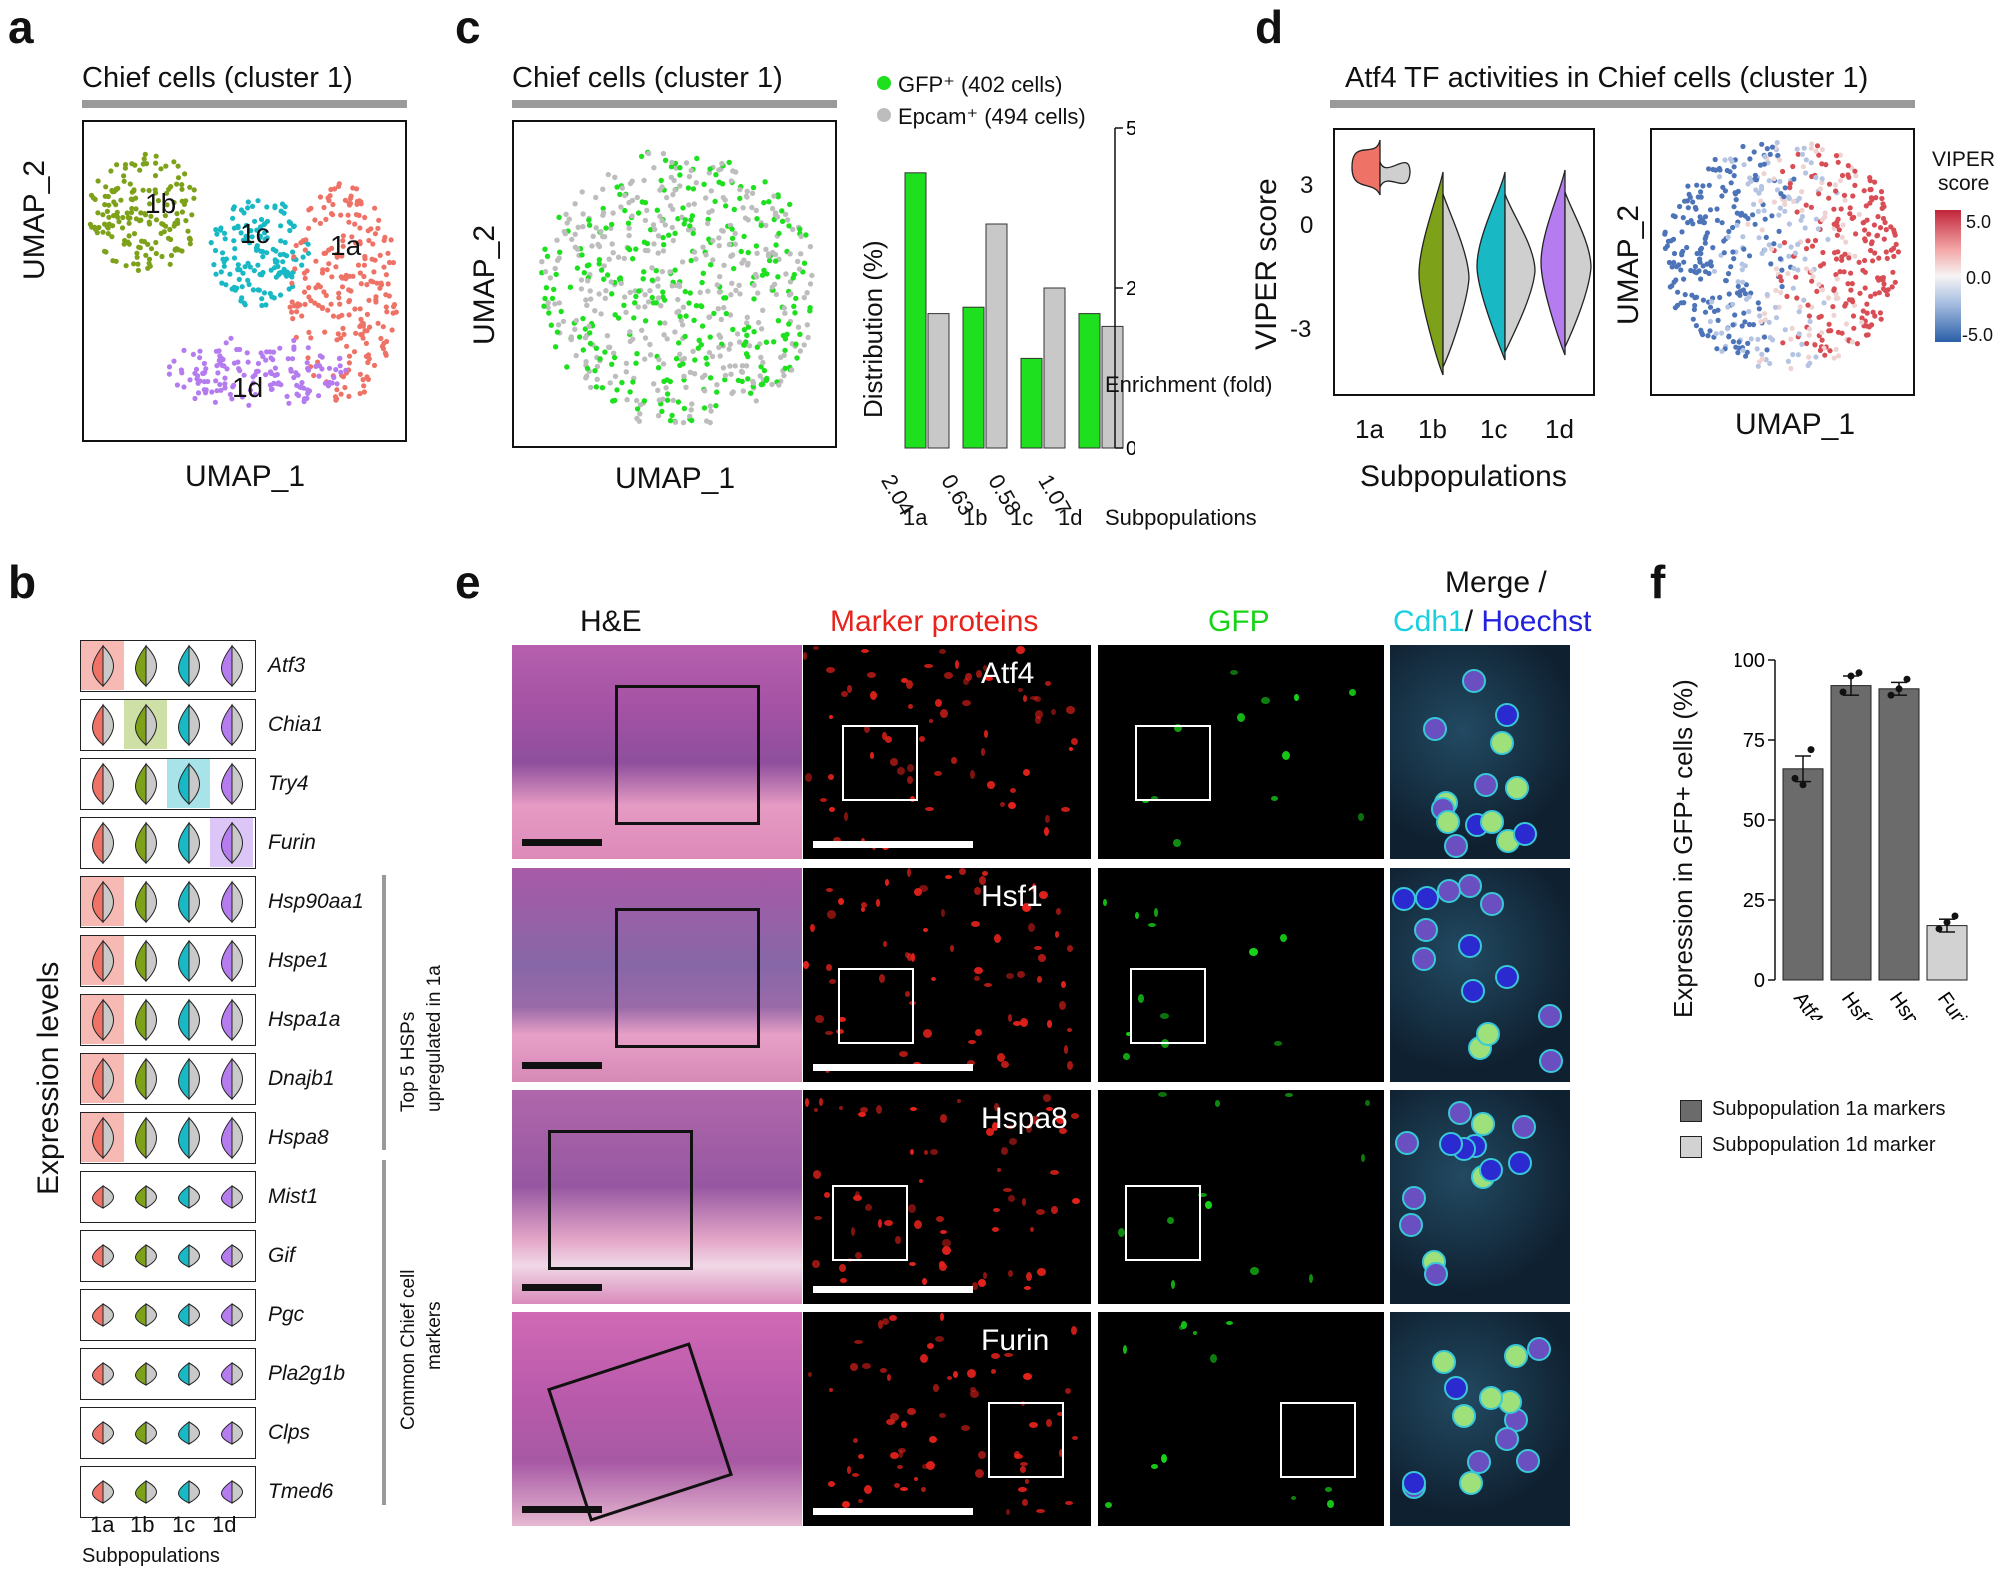  What do you see at coordinates (237, 843) in the screenshot?
I see `violin-b-Furin-1d-epcam` at bounding box center [237, 843].